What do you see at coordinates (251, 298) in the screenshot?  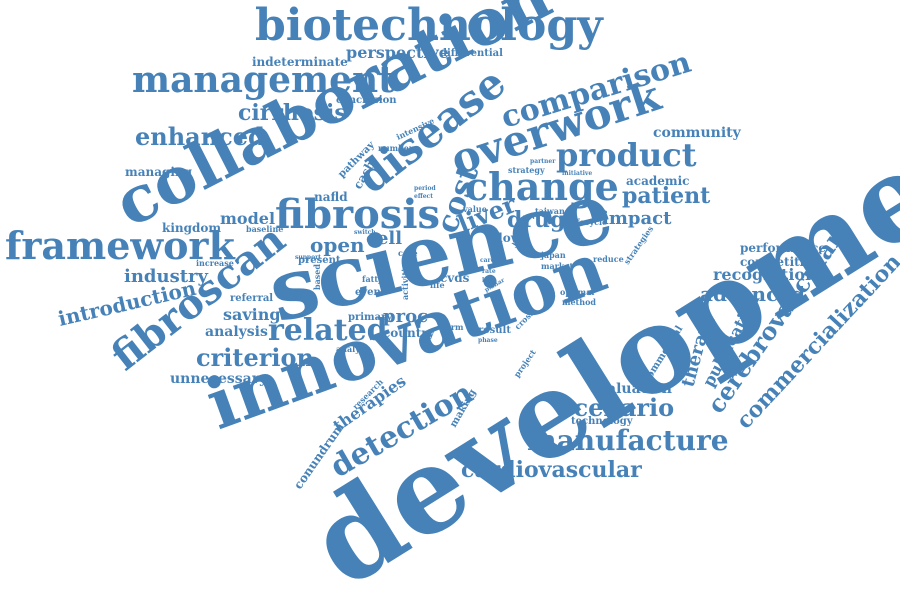 I see `word-referral: referral` at bounding box center [251, 298].